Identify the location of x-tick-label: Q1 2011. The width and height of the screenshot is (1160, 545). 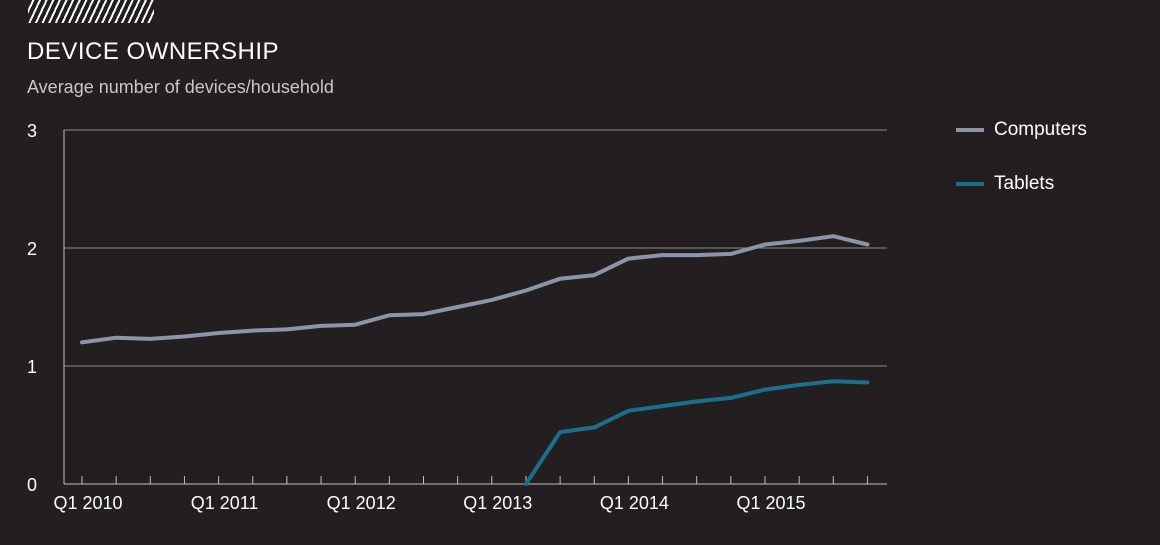
(225, 503).